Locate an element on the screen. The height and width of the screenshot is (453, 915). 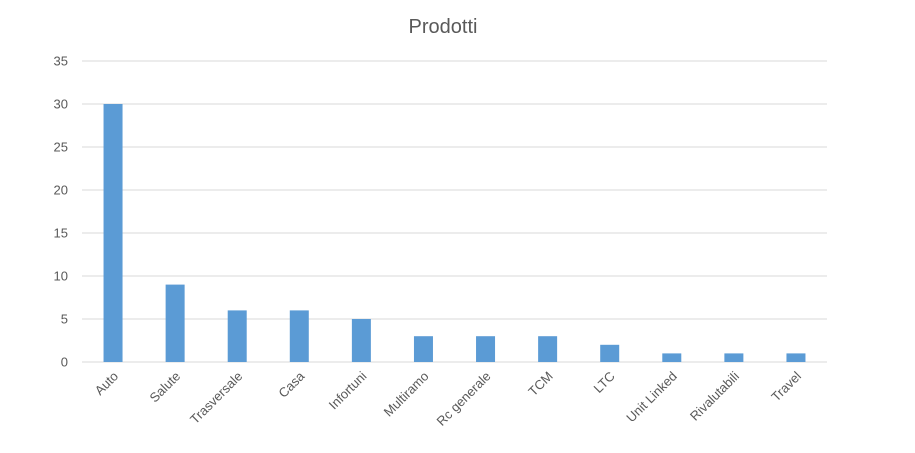
x-tick-label: Salute is located at coordinates (165, 387).